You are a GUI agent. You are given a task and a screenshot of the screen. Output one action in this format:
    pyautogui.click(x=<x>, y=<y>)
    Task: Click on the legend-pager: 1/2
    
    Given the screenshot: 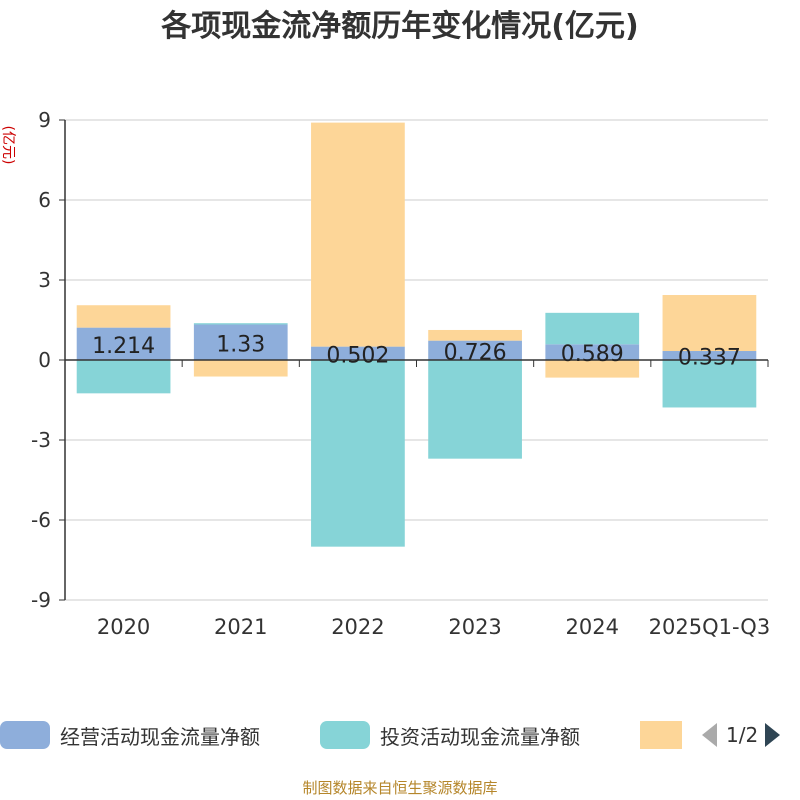 What is the action you would take?
    pyautogui.click(x=750, y=735)
    